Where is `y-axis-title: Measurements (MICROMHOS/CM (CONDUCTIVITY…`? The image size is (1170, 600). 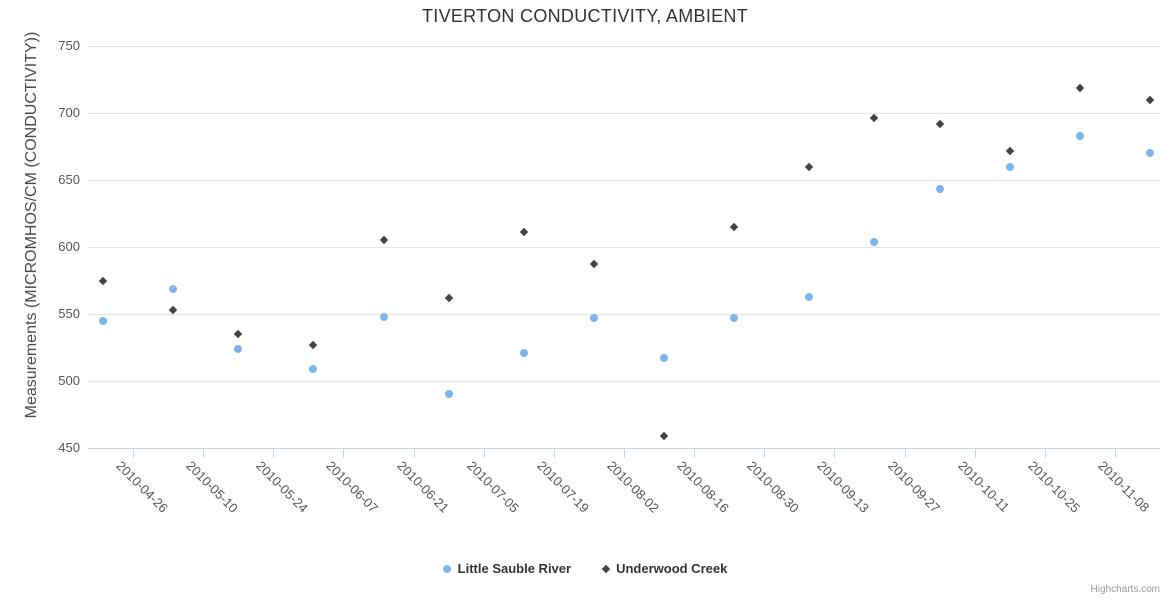 y-axis-title: Measurements (MICROMHOS/CM (CONDUCTIVITY… is located at coordinates (31, 225).